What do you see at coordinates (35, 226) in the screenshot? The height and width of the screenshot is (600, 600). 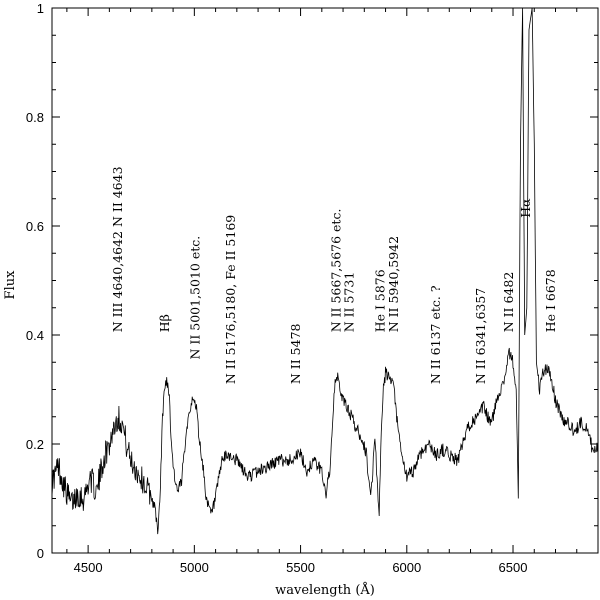 I see `y-tick-label: 0.6` at bounding box center [35, 226].